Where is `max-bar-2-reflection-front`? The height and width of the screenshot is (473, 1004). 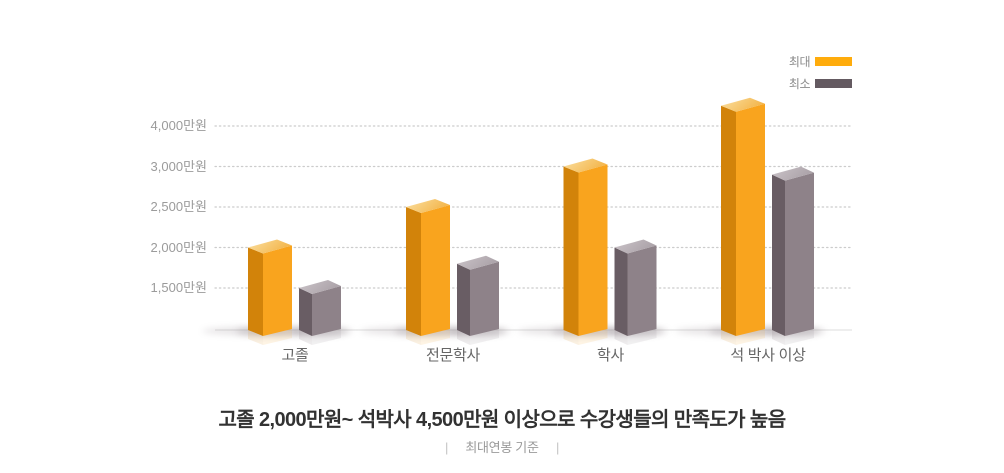
max-bar-2-reflection-front is located at coordinates (593, 337).